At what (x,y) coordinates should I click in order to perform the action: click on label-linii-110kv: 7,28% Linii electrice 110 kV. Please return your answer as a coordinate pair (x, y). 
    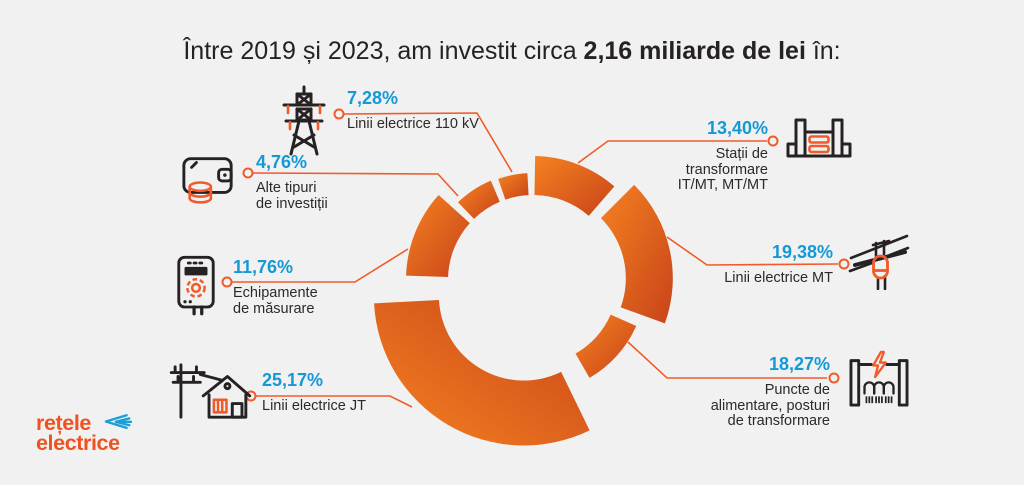
    Looking at the image, I should click on (413, 110).